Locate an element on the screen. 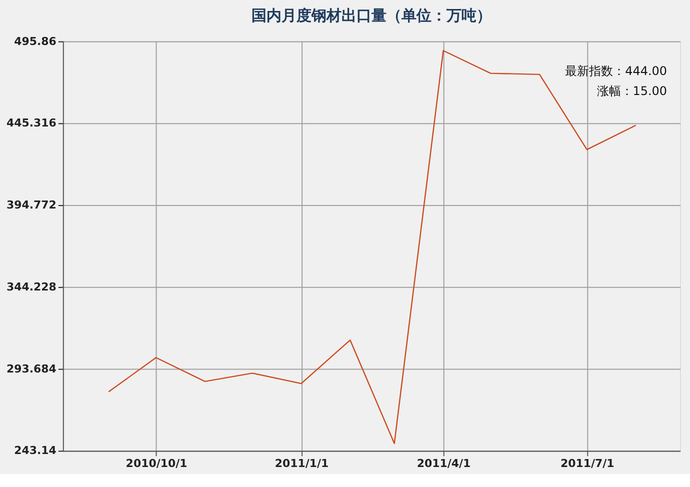  x-tick-label: 2011/4/1 is located at coordinates (443, 463).